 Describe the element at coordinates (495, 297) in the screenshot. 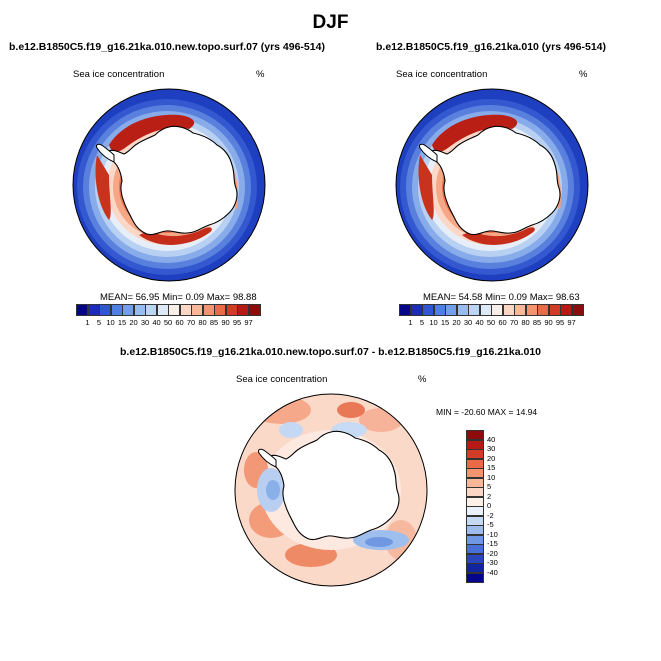

I see `min-label: Min=` at that location.